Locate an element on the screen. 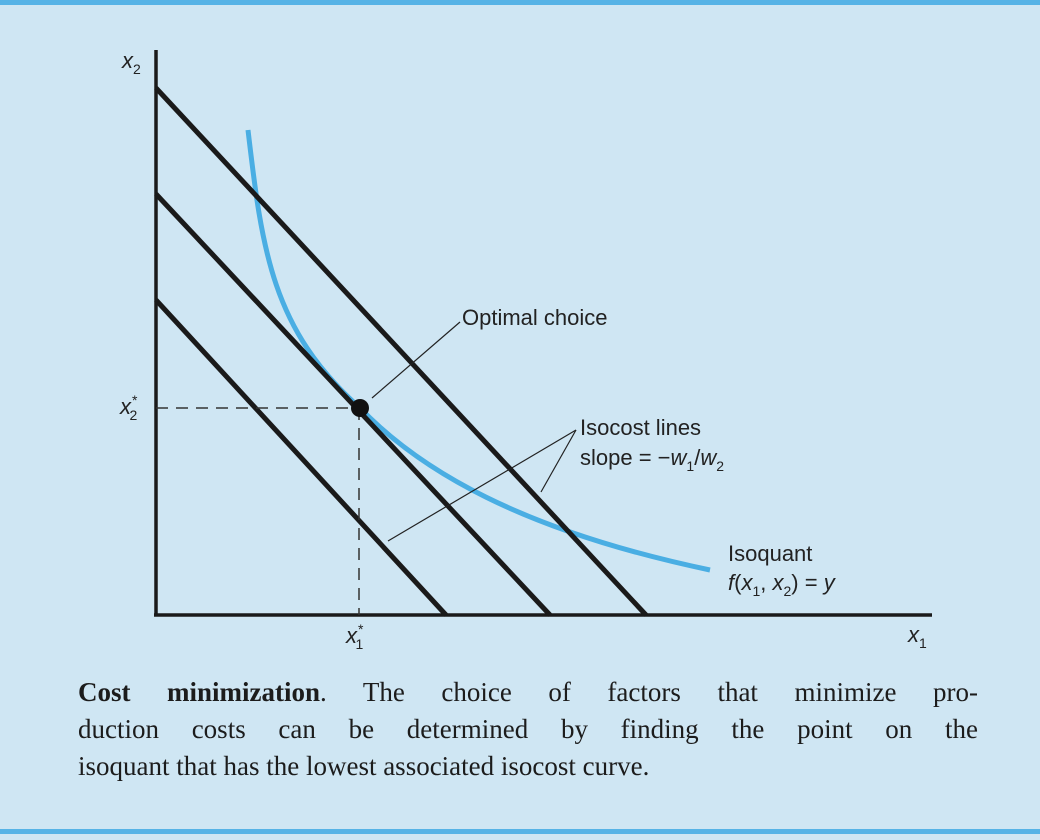  x-axis-label: x1 is located at coordinates (917, 636).